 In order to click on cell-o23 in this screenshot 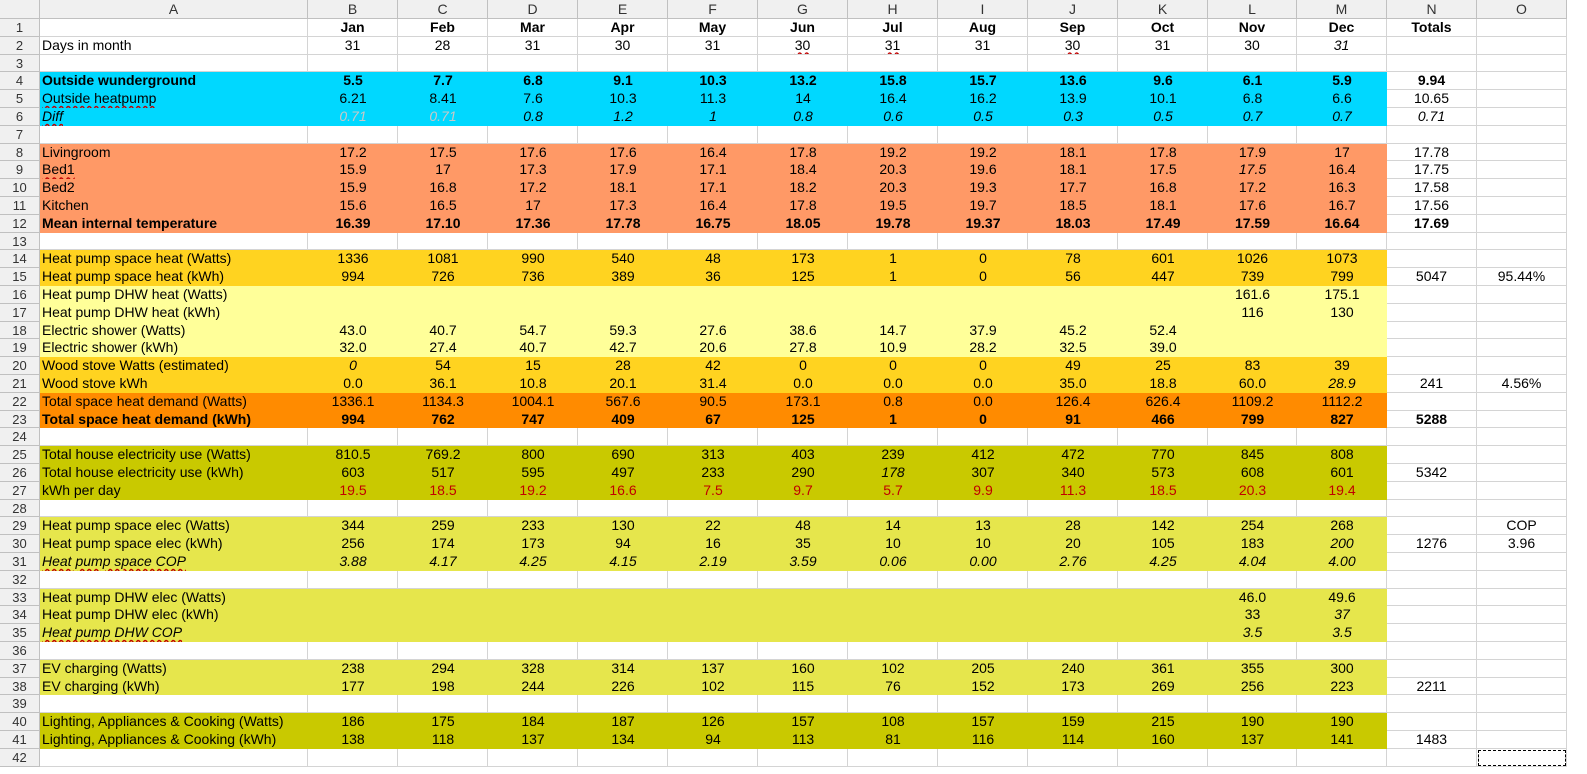, I will do `click(1522, 419)`.